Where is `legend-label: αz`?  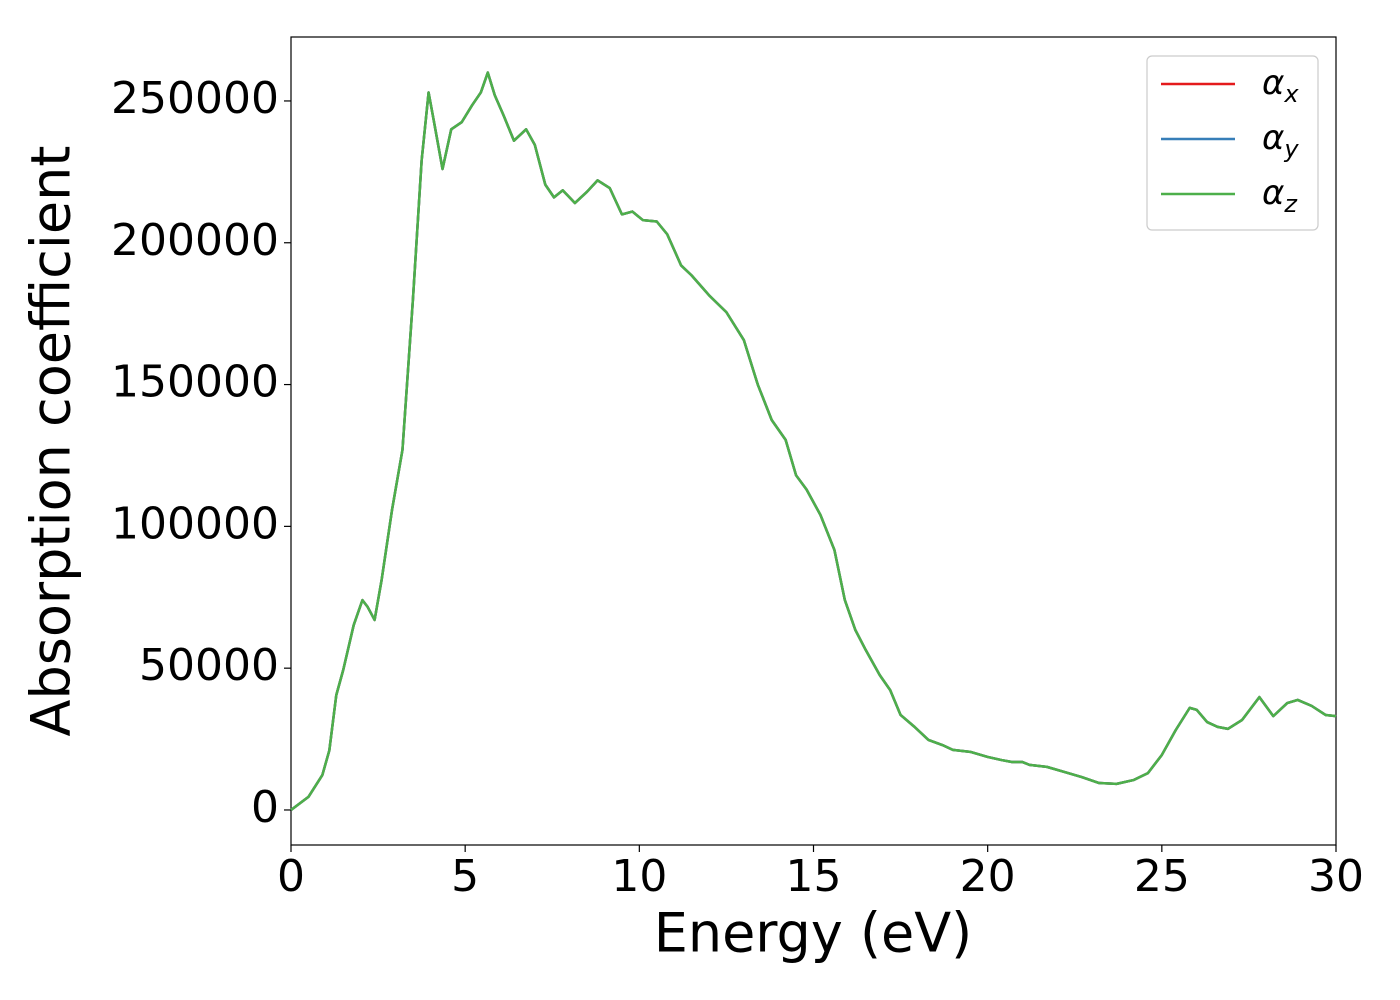 legend-label: αz is located at coordinates (1280, 195).